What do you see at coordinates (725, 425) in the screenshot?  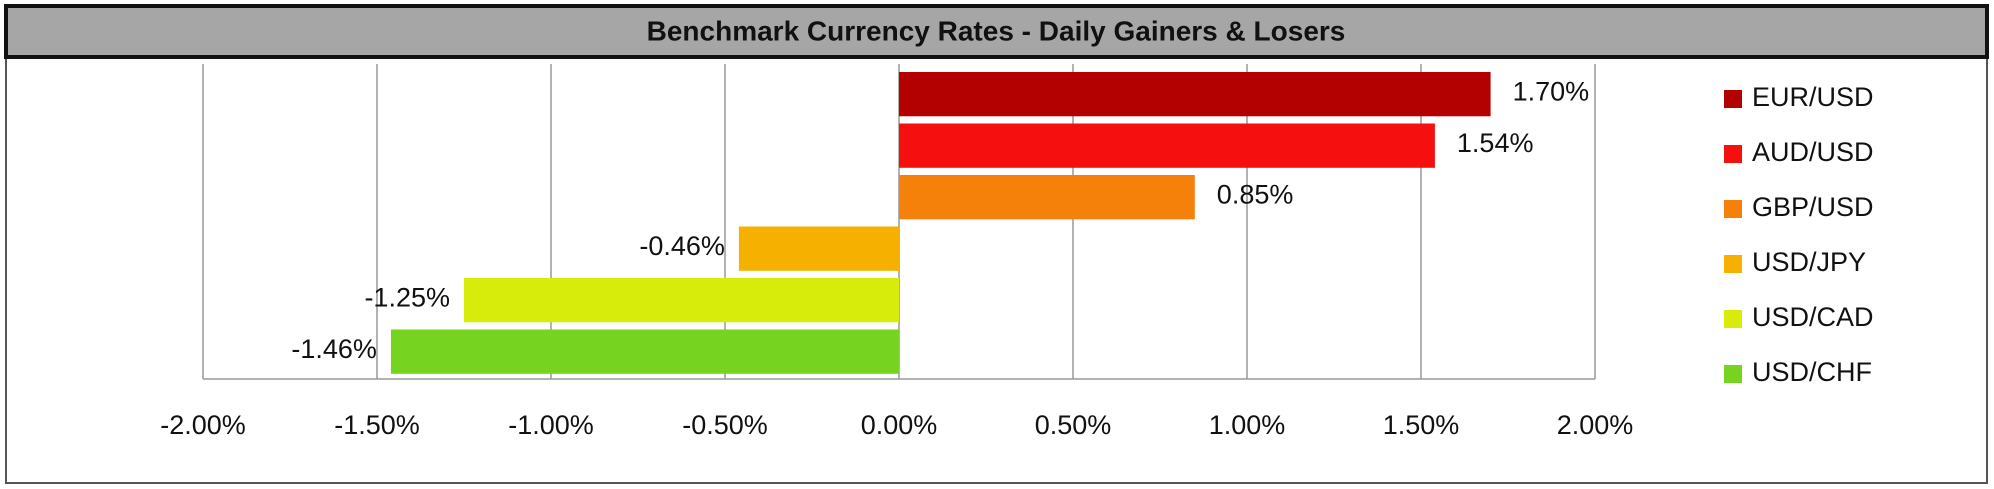 I see `x-tick-label: -0.50%` at bounding box center [725, 425].